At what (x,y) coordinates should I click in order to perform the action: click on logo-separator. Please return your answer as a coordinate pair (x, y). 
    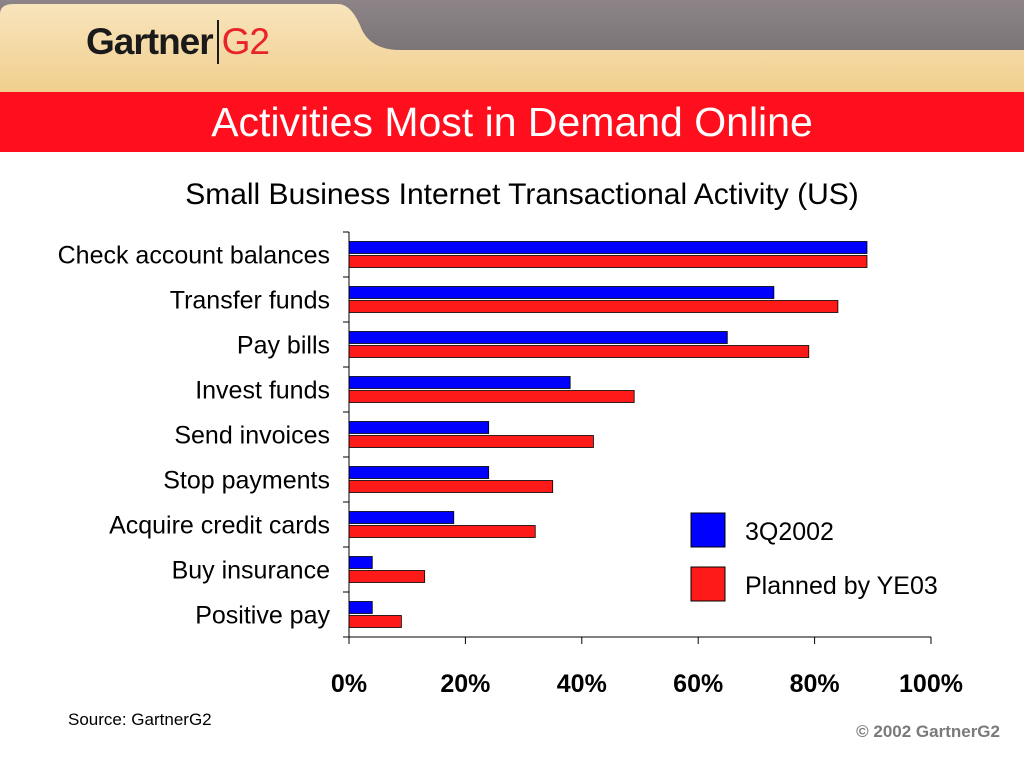
    Looking at the image, I should click on (217, 42).